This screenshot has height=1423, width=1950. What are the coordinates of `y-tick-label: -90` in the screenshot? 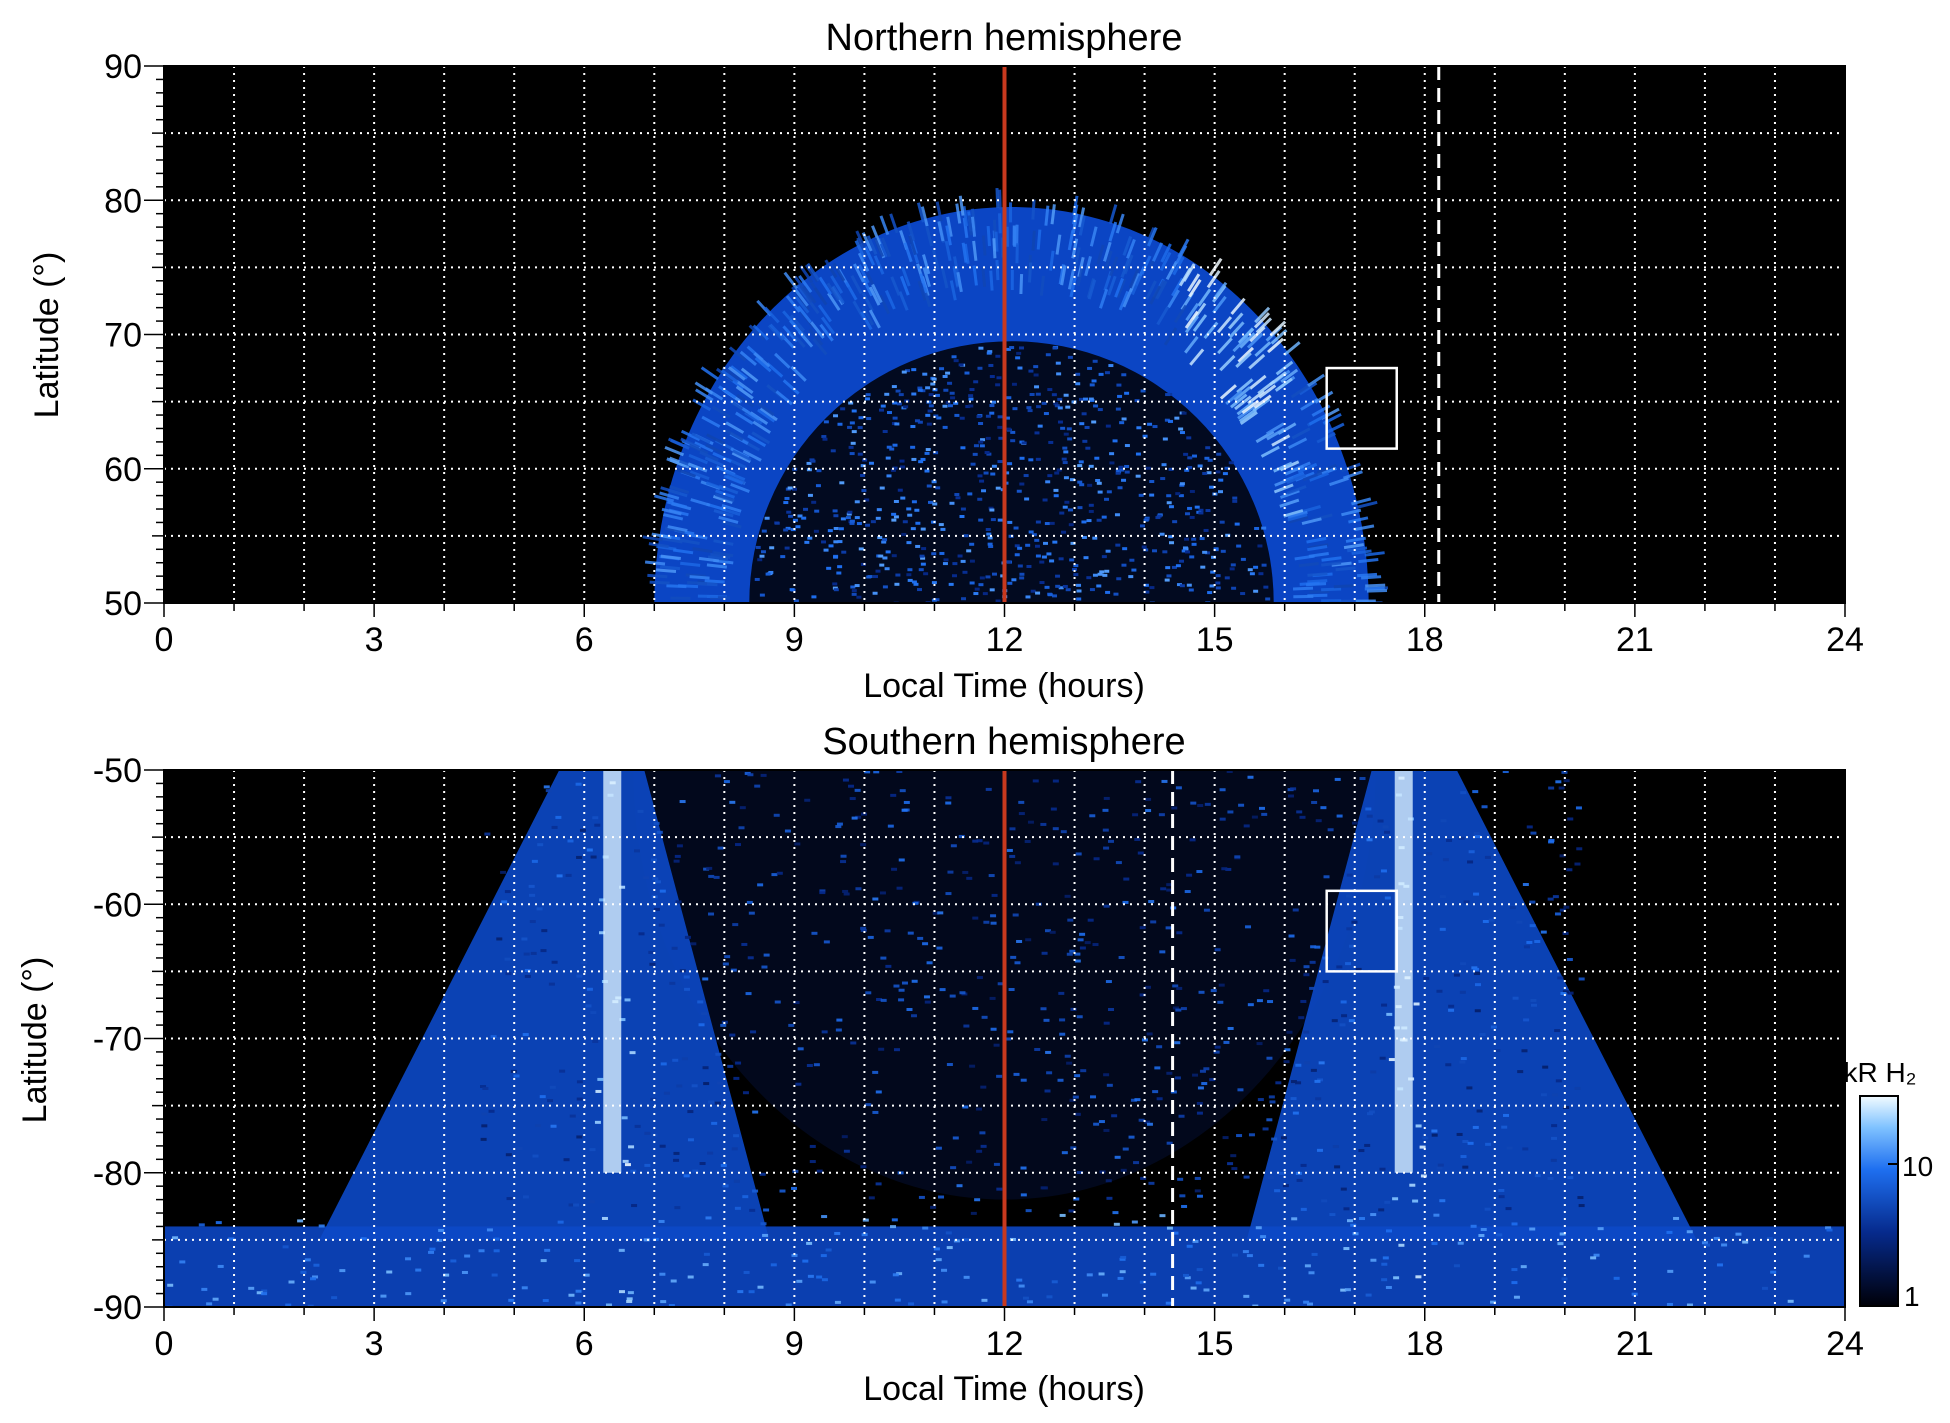 It's located at (117, 1308).